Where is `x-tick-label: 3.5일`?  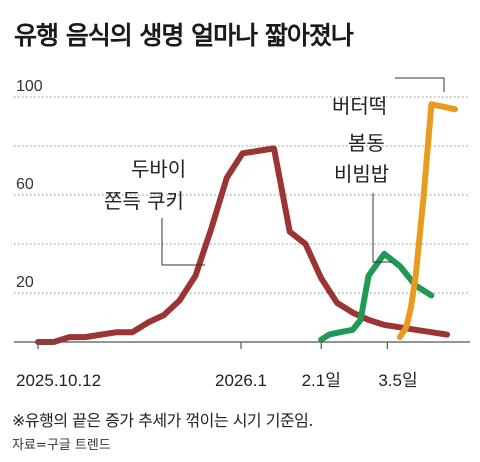 x-tick-label: 3.5일 is located at coordinates (397, 380).